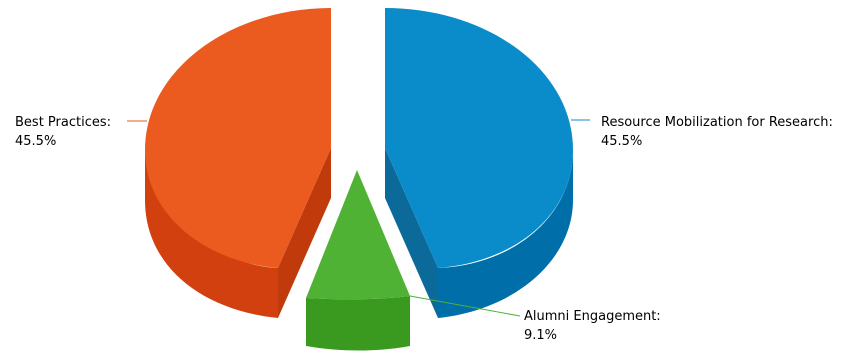 This screenshot has height=357, width=858. Describe the element at coordinates (717, 122) in the screenshot. I see `label-resource-name: Resource Mobilization for Research:` at that location.